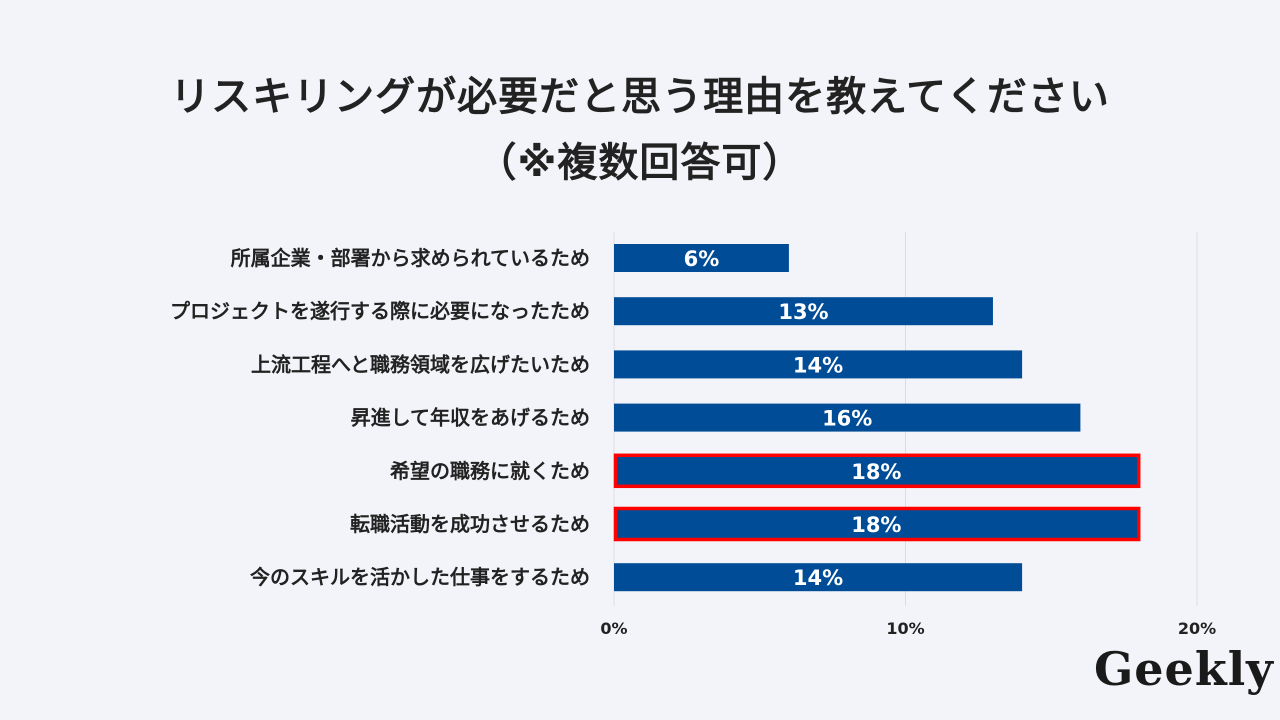  What do you see at coordinates (1184, 669) in the screenshot?
I see `geekly-logo: Geekly` at bounding box center [1184, 669].